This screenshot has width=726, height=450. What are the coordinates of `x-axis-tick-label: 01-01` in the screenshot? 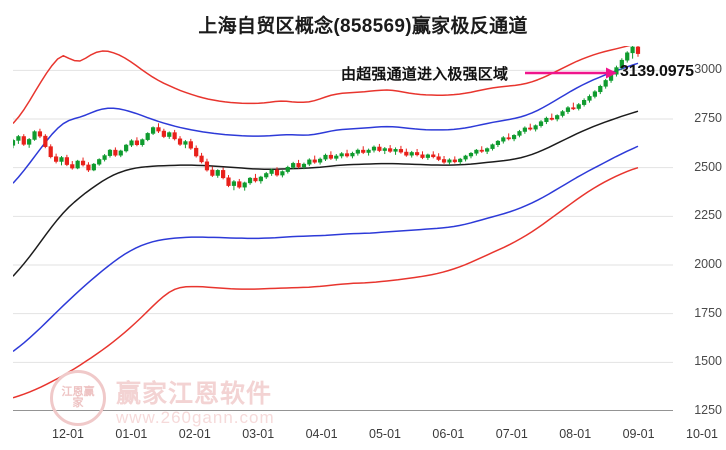 It's located at (131, 434).